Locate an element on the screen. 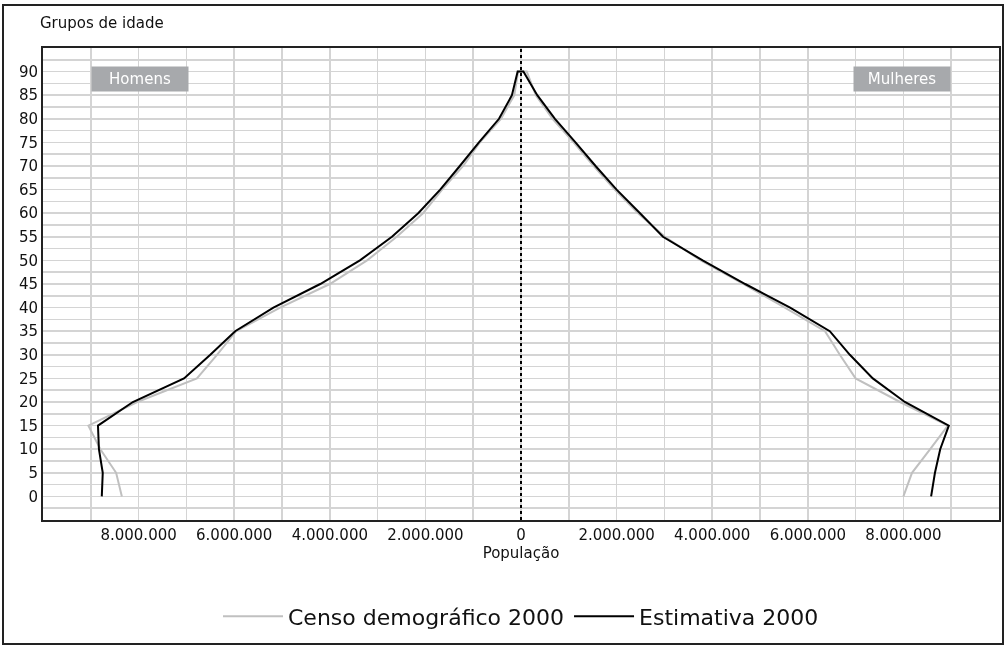  y-tick-label: 60 is located at coordinates (28, 213).